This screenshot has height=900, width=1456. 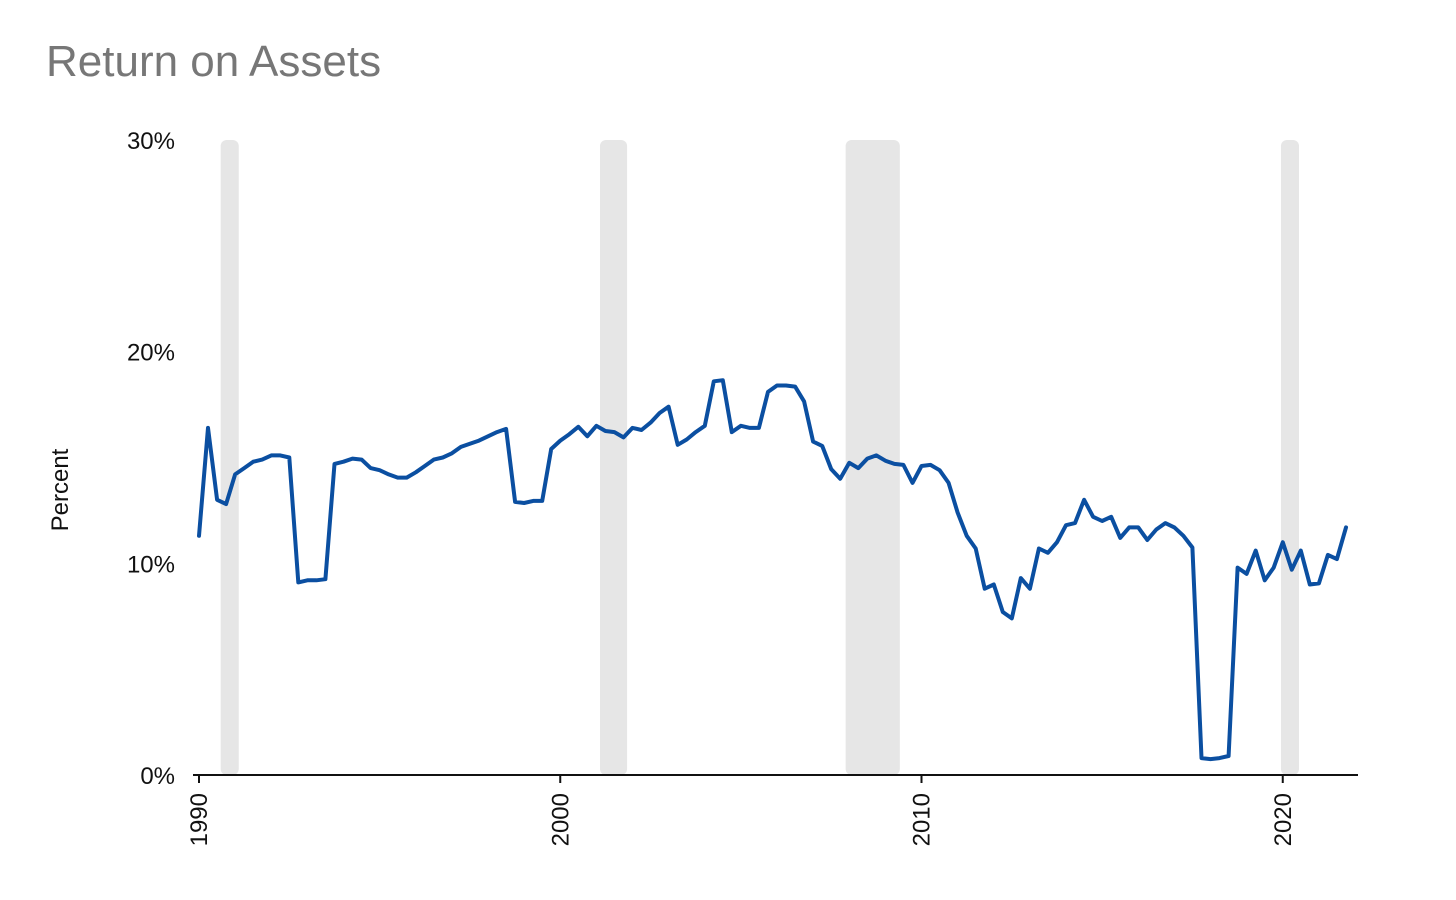 What do you see at coordinates (151, 459) in the screenshot?
I see `y-axis-ticks: 0% 10% 20% 30%` at bounding box center [151, 459].